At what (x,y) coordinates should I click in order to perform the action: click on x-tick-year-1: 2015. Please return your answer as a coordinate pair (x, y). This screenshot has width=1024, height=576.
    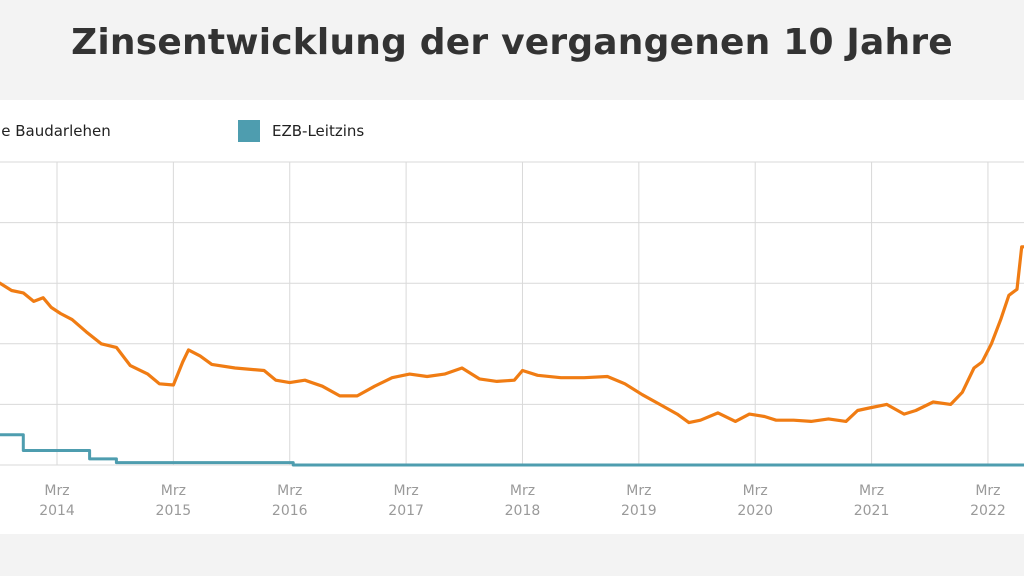
    Looking at the image, I should click on (174, 511).